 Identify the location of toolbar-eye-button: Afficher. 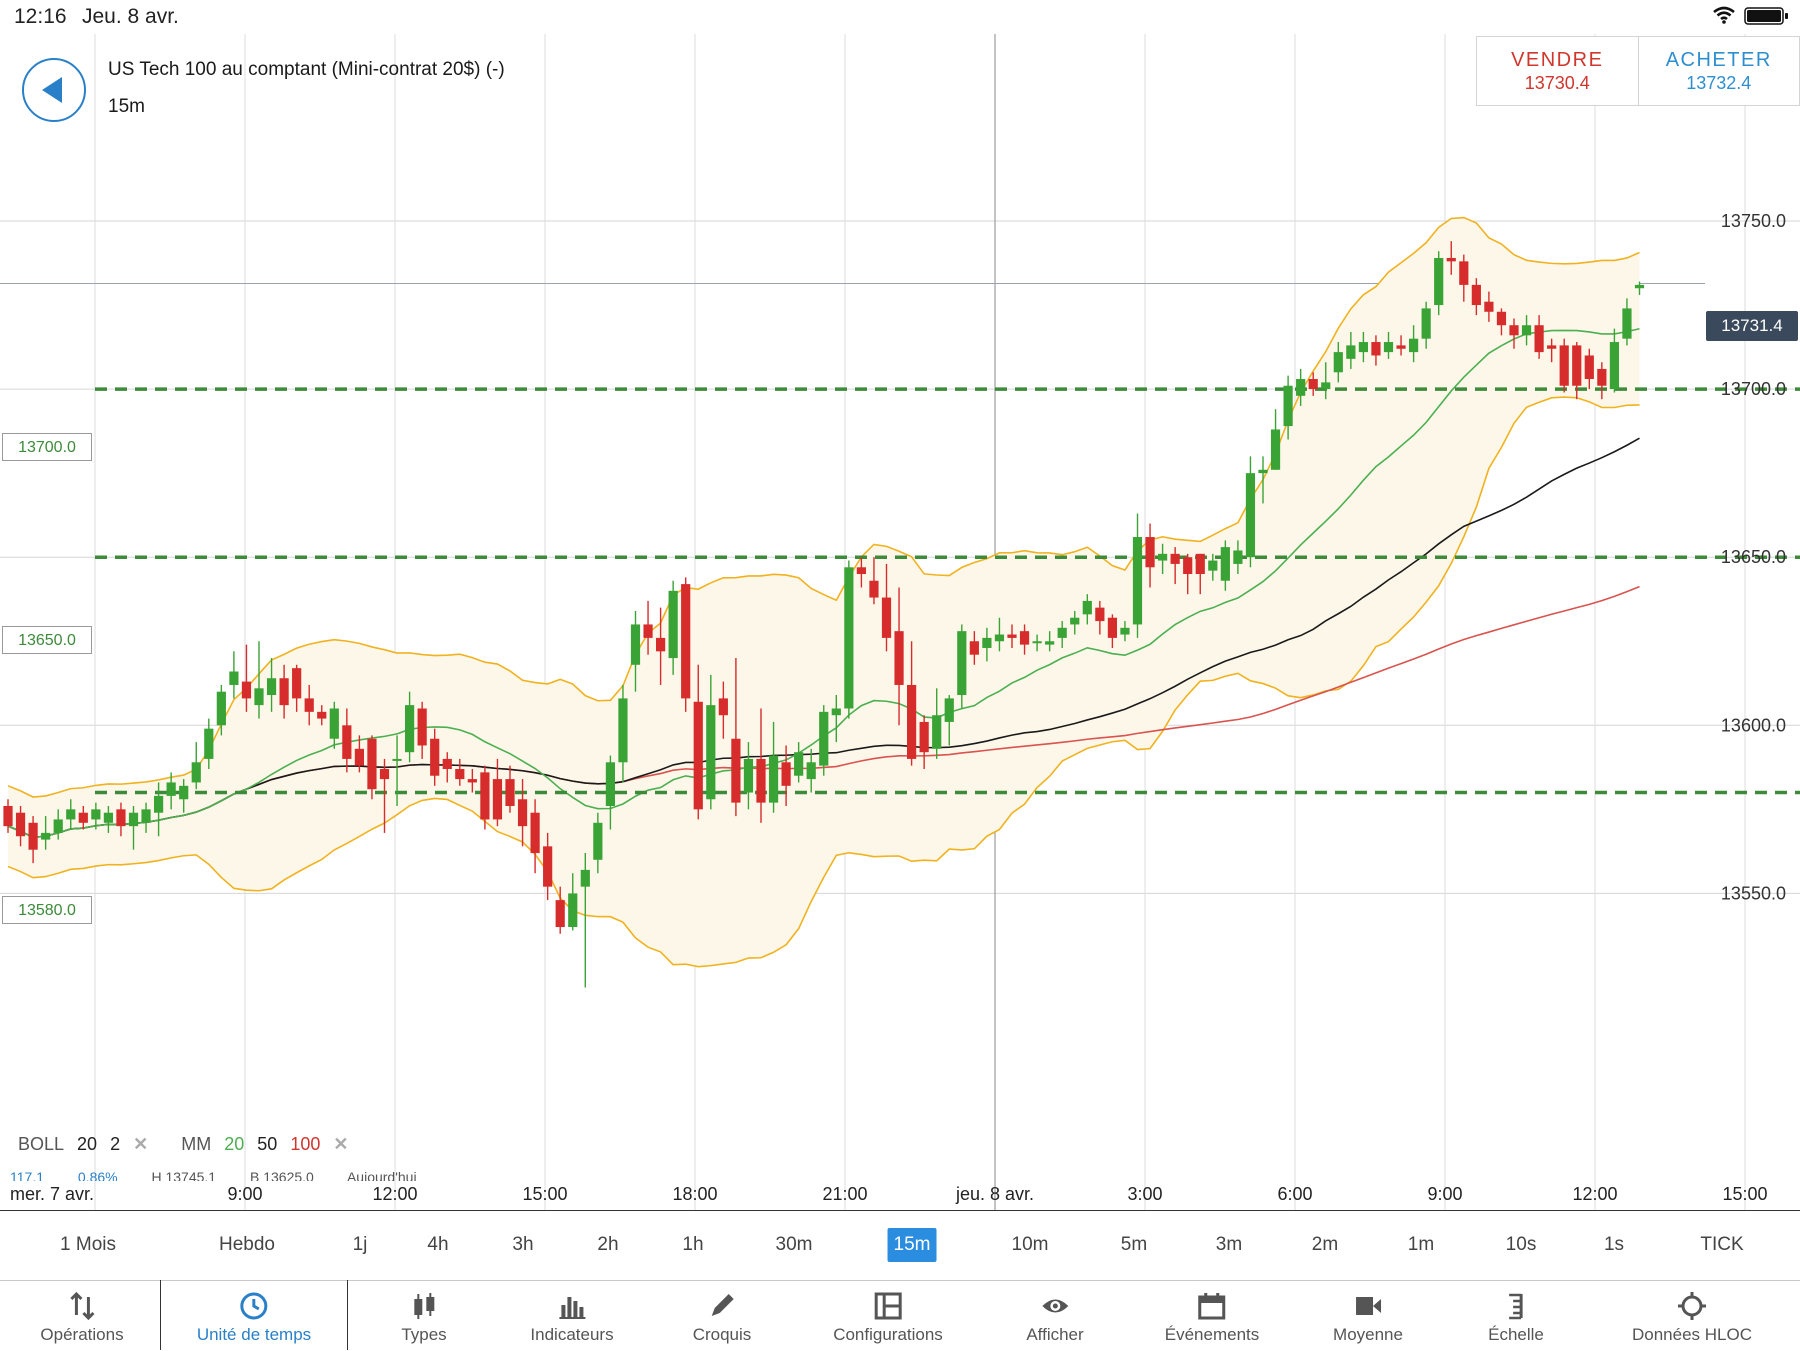
(1055, 1316).